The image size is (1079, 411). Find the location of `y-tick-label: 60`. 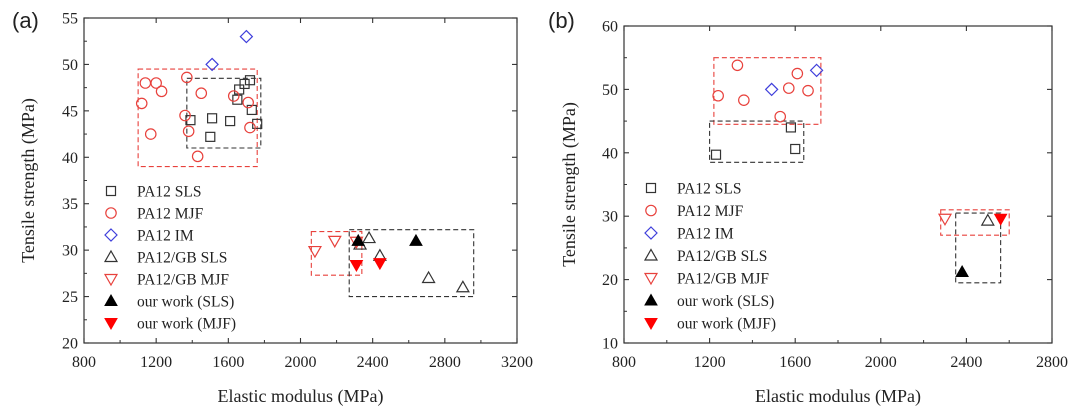

y-tick-label: 60 is located at coordinates (610, 27).